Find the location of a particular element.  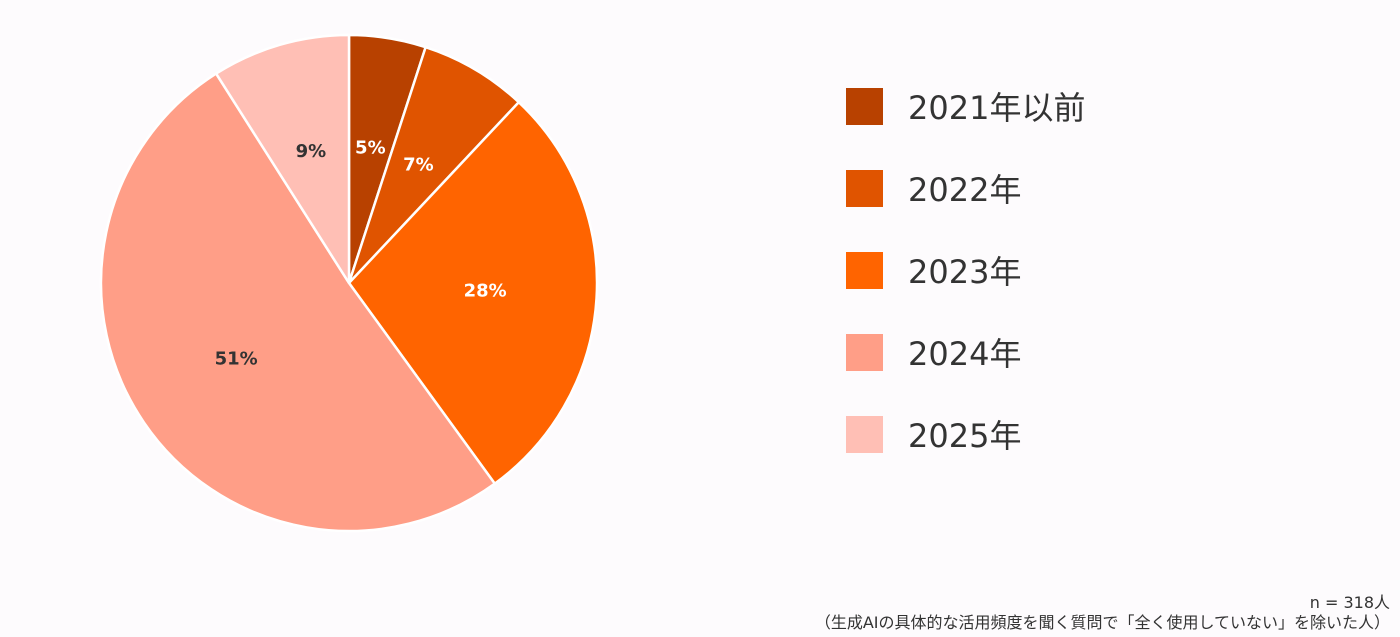

slice-2025 is located at coordinates (282, 159).